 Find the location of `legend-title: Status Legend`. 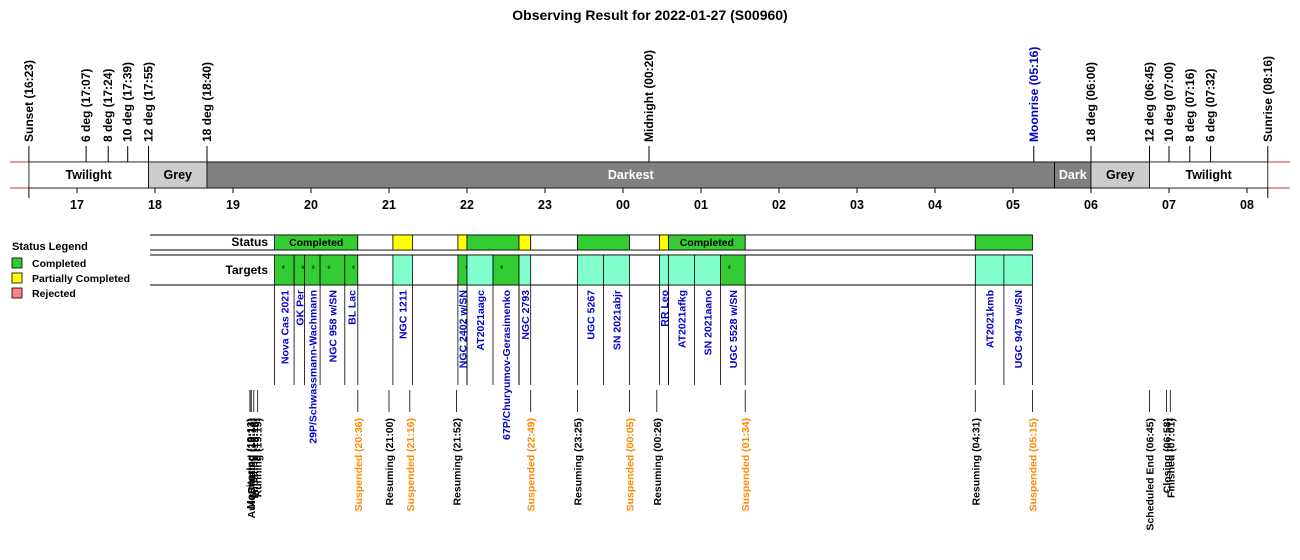

legend-title: Status Legend is located at coordinates (50, 247).